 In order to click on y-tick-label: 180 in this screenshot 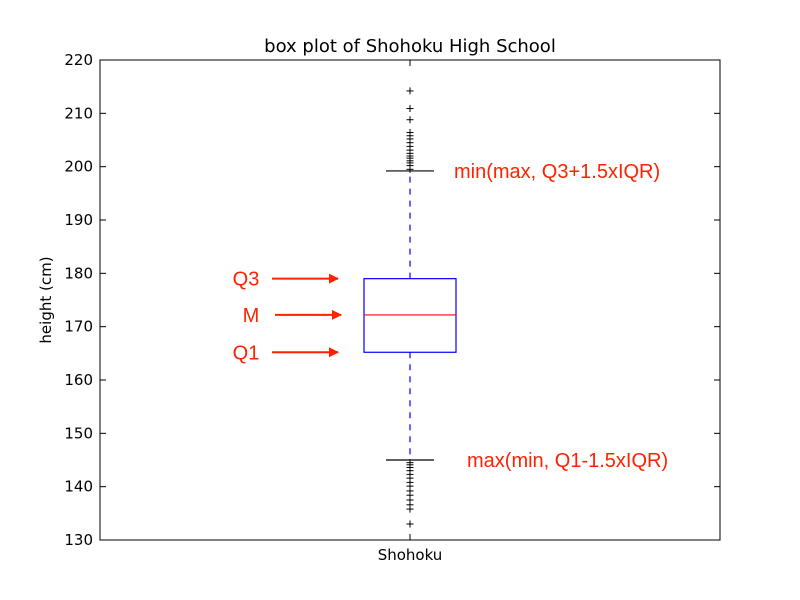, I will do `click(78, 273)`.